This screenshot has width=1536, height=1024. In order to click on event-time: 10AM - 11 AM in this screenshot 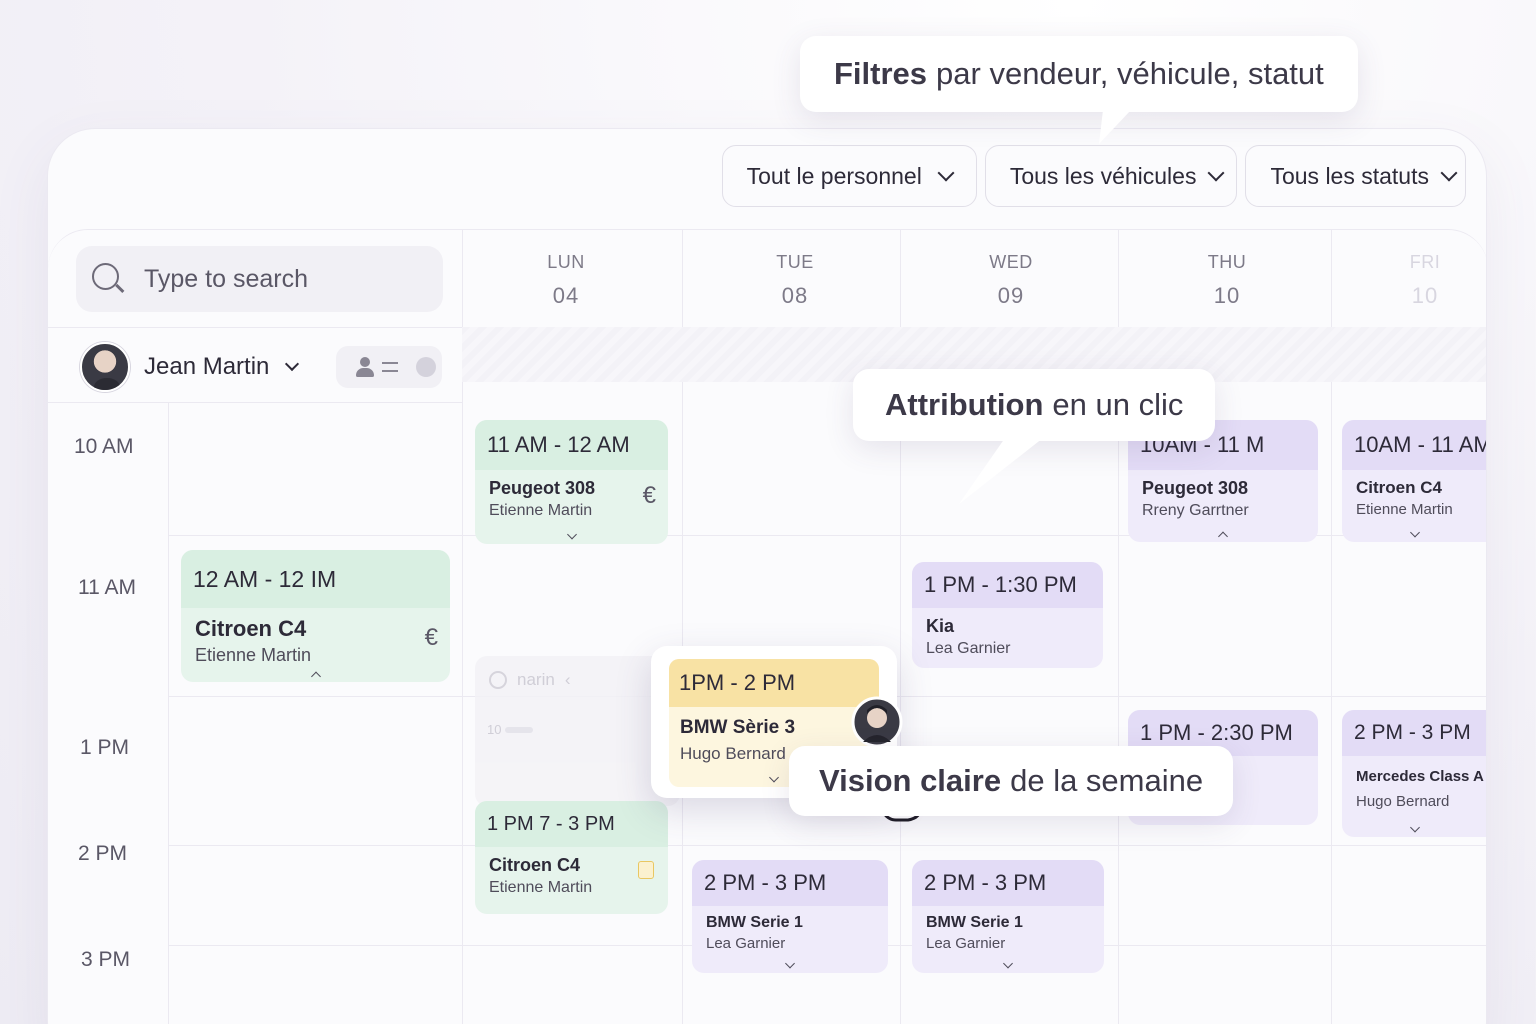, I will do `click(1414, 445)`.